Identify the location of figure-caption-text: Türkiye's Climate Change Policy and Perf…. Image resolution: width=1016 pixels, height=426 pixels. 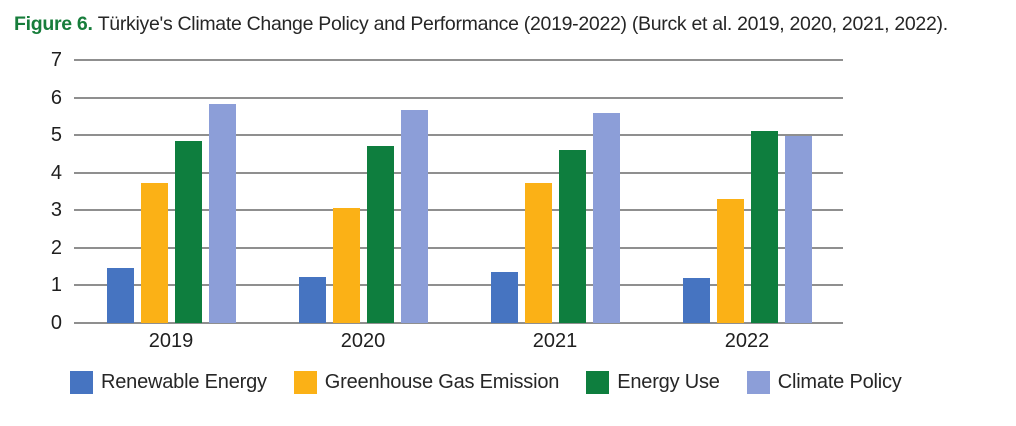
(522, 24).